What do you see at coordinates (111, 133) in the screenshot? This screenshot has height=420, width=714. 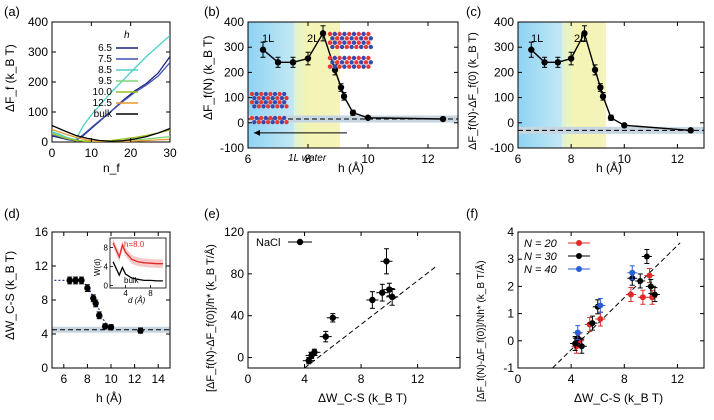 I see `series-line` at bounding box center [111, 133].